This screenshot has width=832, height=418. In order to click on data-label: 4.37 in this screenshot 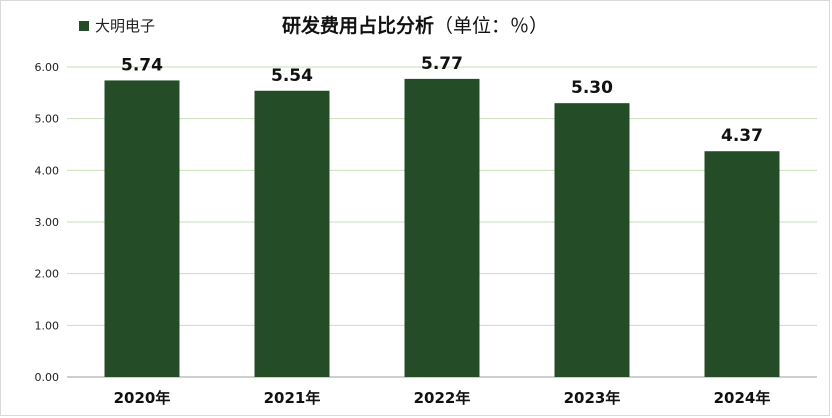, I will do `click(742, 136)`.